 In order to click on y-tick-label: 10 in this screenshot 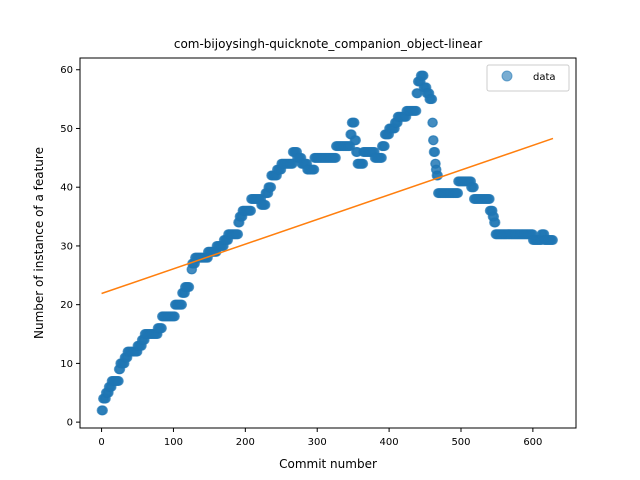, I will do `click(66, 364)`.